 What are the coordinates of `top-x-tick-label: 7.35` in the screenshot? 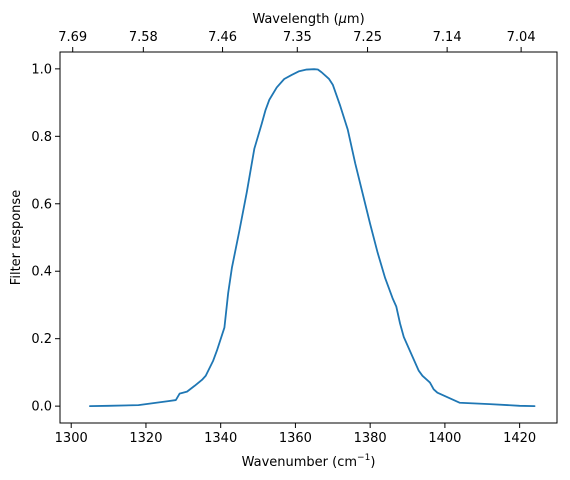 It's located at (297, 37).